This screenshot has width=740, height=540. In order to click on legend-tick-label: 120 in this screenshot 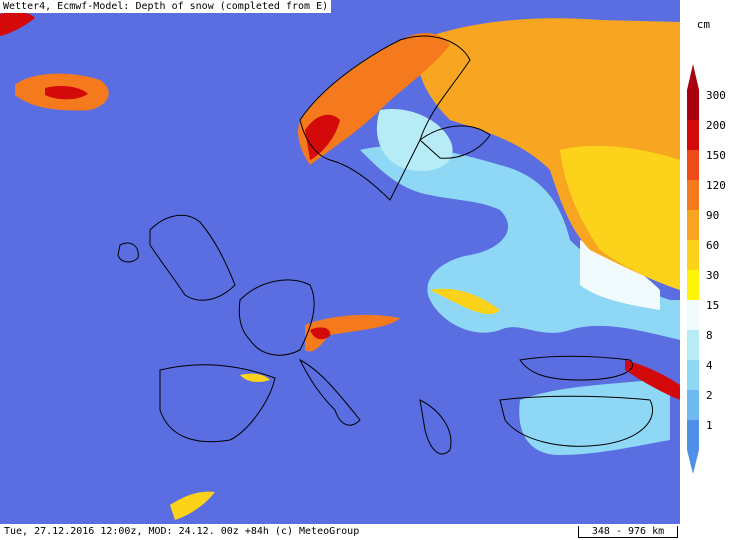, I will do `click(716, 185)`.